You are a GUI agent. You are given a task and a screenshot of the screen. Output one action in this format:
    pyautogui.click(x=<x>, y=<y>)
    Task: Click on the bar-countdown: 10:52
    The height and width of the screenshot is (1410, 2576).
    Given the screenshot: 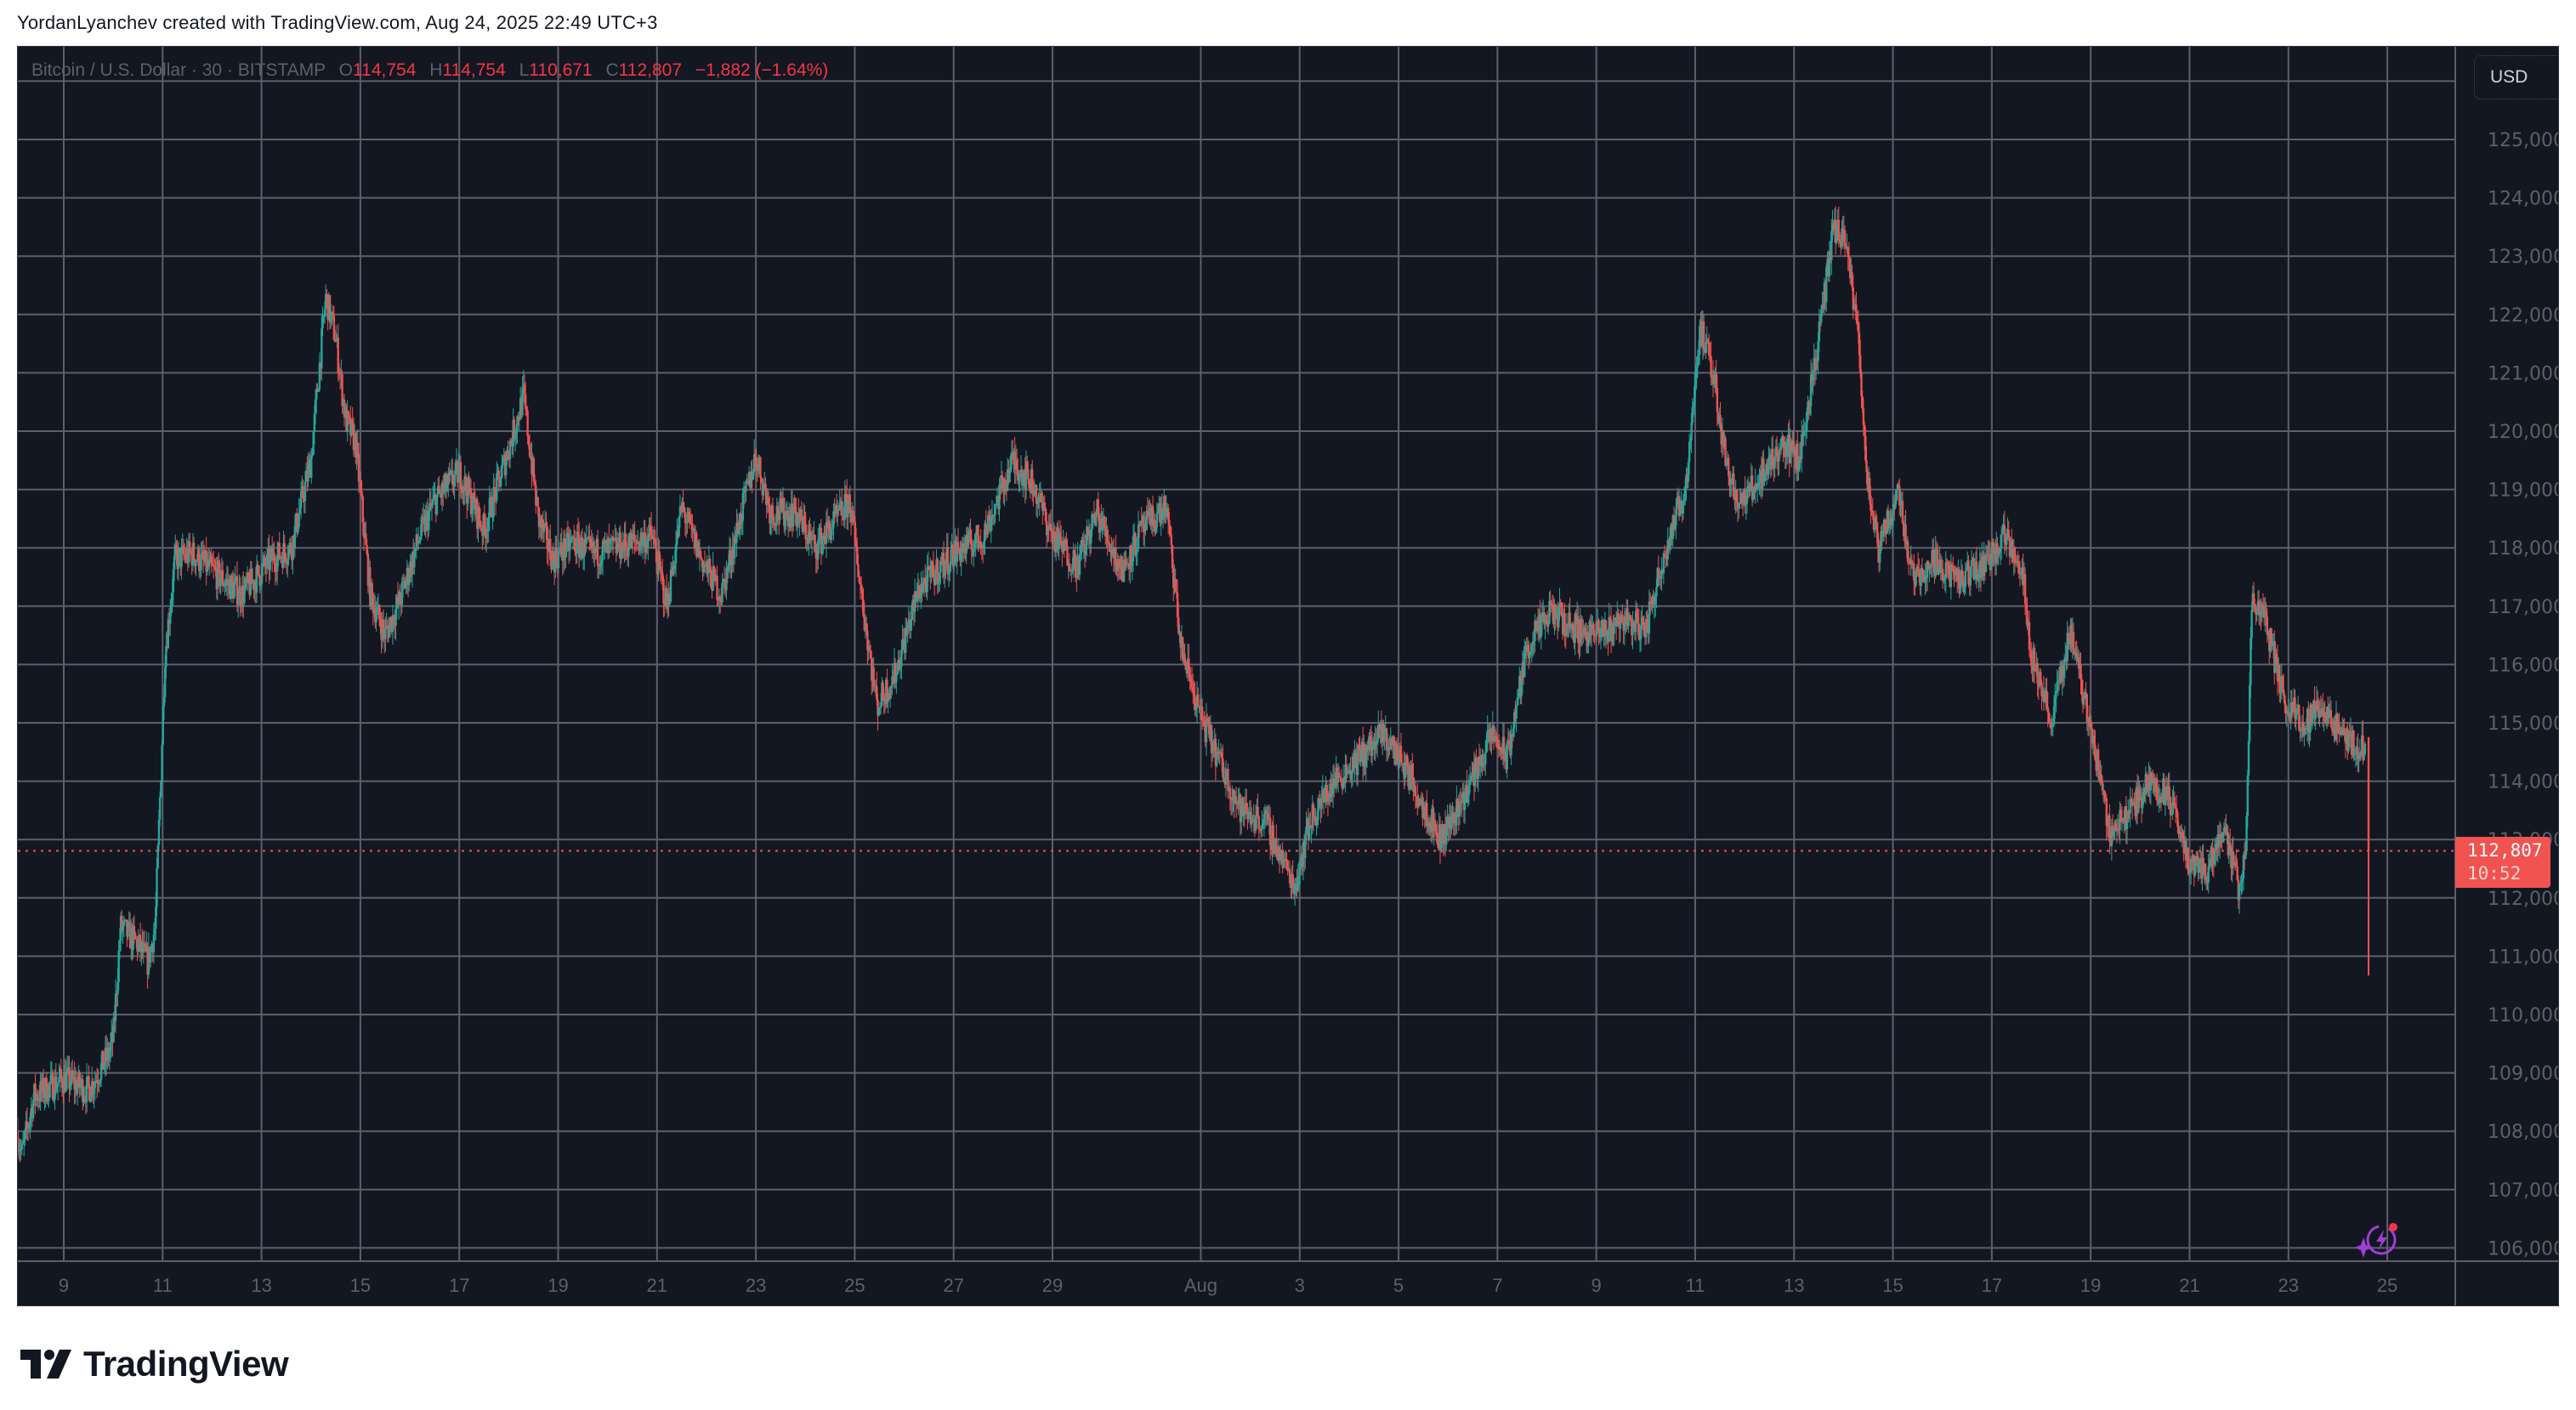 What is the action you would take?
    pyautogui.click(x=2494, y=873)
    